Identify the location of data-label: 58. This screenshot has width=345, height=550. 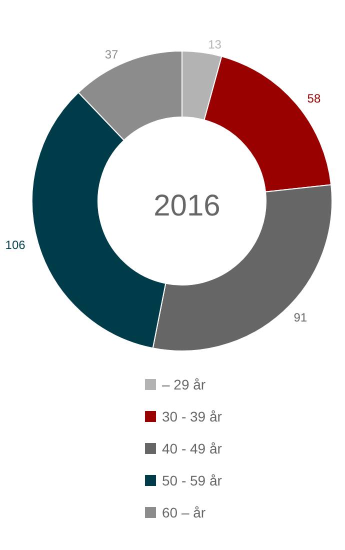
(314, 99).